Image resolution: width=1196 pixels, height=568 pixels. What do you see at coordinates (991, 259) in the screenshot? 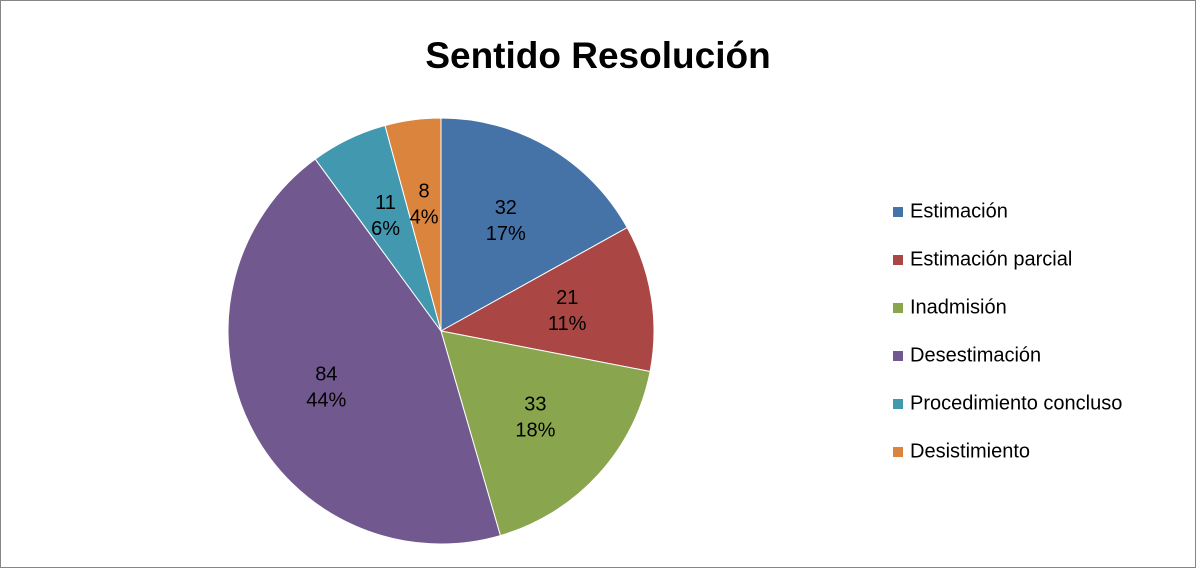
I see `legend-label: Estimación parcial` at bounding box center [991, 259].